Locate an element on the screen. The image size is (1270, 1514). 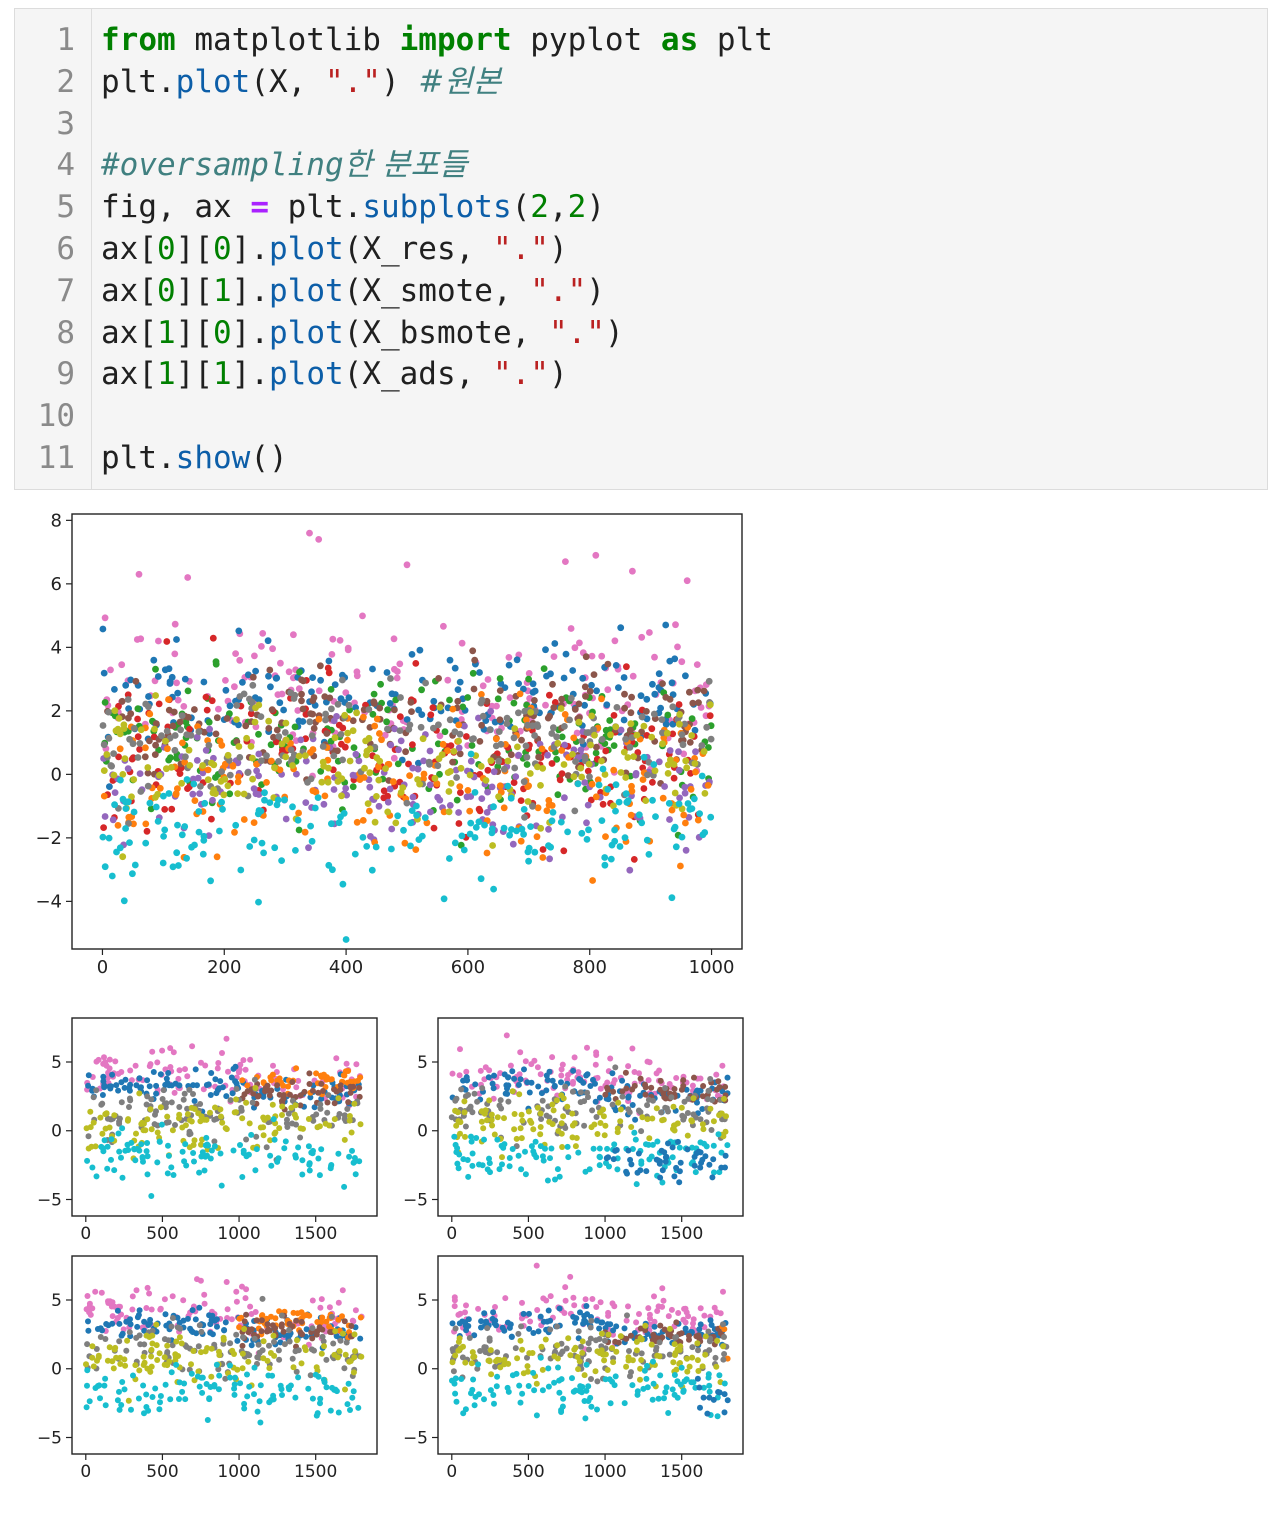
code-token: "." is located at coordinates (352, 81).